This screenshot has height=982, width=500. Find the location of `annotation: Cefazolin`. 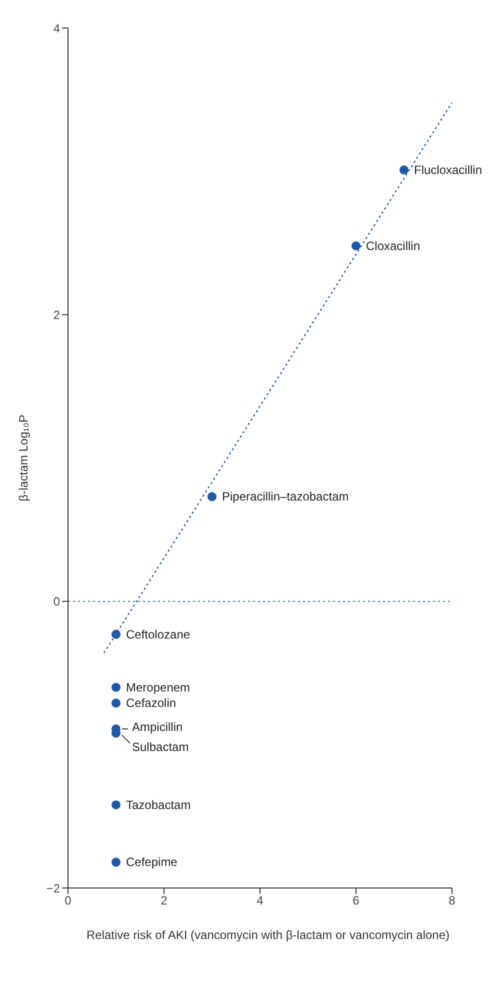

annotation: Cefazolin is located at coordinates (151, 703).